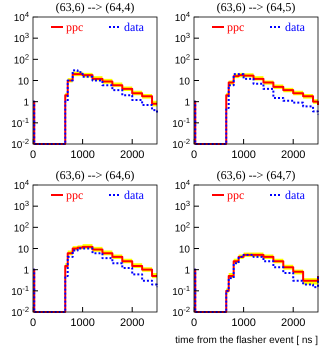  What do you see at coordinates (256, 7) in the screenshot?
I see `chart-title: (63,6) --> (64,5)` at bounding box center [256, 7].